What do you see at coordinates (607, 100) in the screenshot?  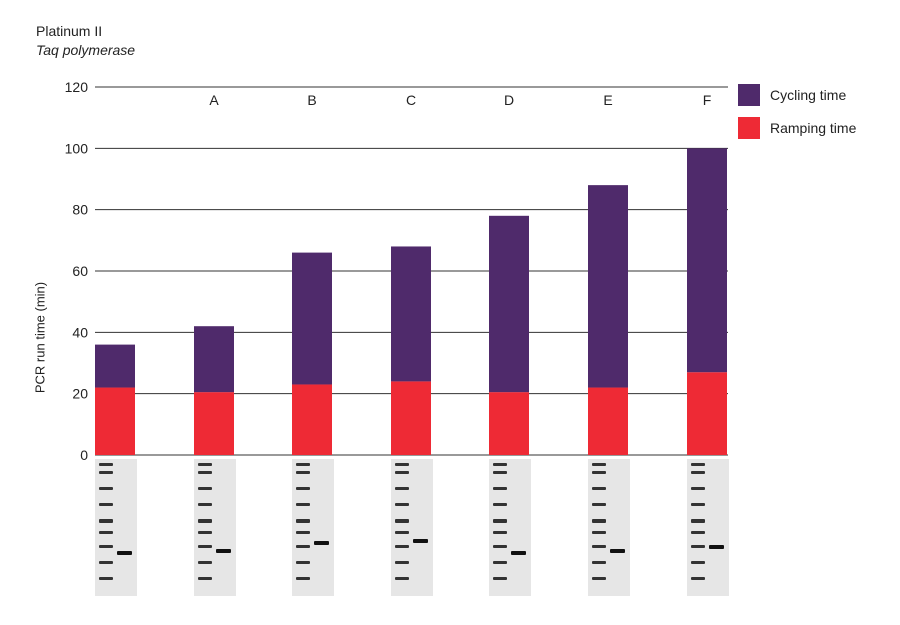 I see `x-tick-label: E` at bounding box center [607, 100].